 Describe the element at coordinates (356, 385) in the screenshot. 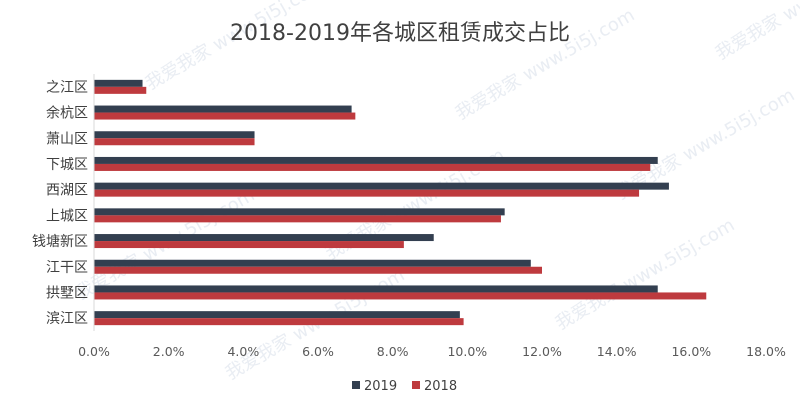

I see `legend-swatch-2019` at that location.